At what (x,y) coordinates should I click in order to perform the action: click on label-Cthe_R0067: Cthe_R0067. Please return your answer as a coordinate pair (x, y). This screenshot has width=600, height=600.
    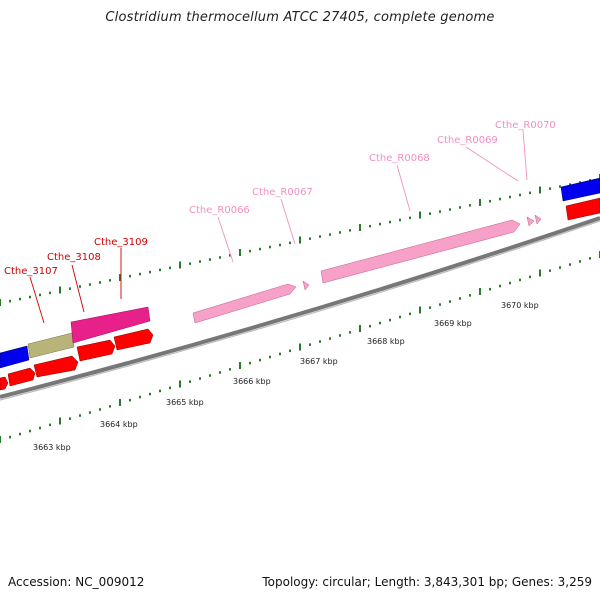
    Looking at the image, I should click on (282, 192).